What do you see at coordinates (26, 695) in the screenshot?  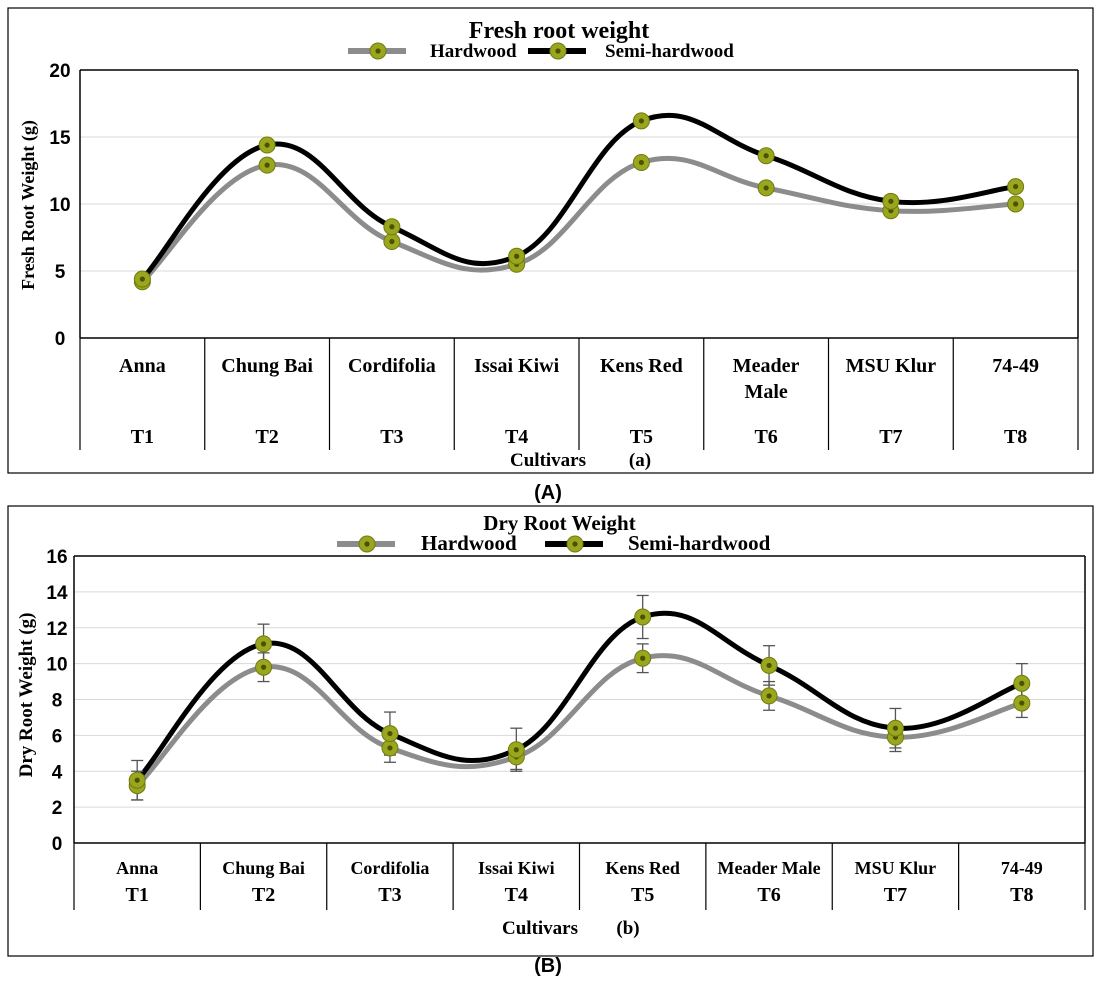 I see `y-axis-label: Dry Root Weight (g)` at bounding box center [26, 695].